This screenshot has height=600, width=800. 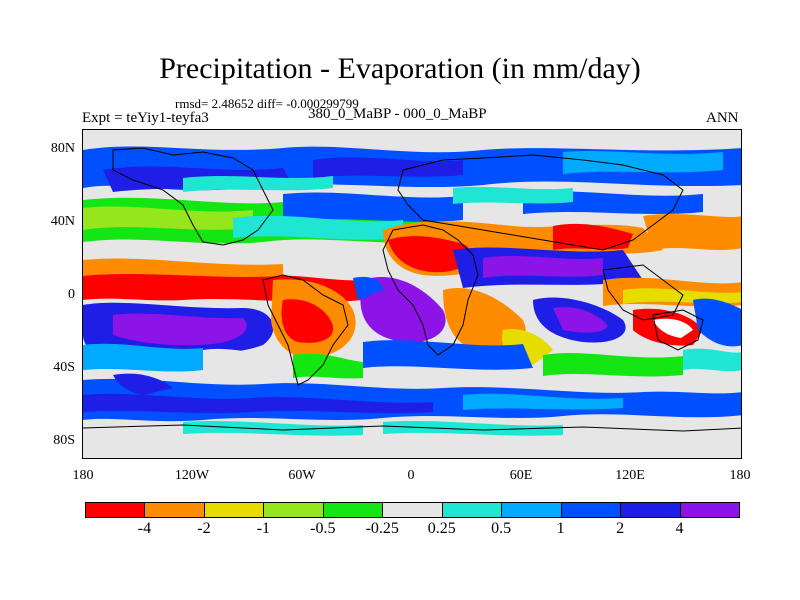 I want to click on colorbar-label: 0.5, so click(x=501, y=528).